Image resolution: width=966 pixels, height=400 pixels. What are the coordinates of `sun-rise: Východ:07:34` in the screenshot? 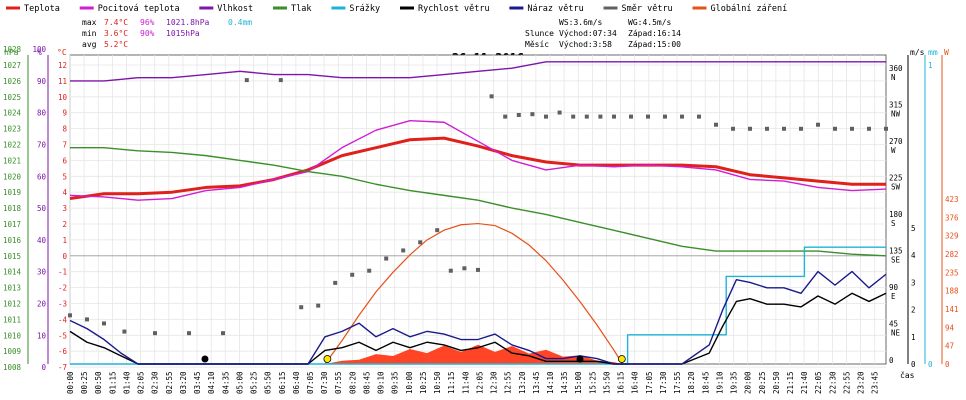 It's located at (588, 33).